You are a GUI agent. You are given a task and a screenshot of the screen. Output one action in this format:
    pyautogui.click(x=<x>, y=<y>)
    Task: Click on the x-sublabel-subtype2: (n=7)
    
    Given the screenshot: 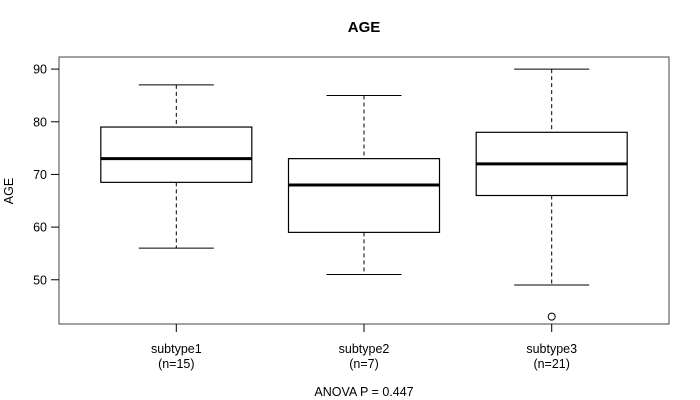 What is the action you would take?
    pyautogui.click(x=364, y=364)
    